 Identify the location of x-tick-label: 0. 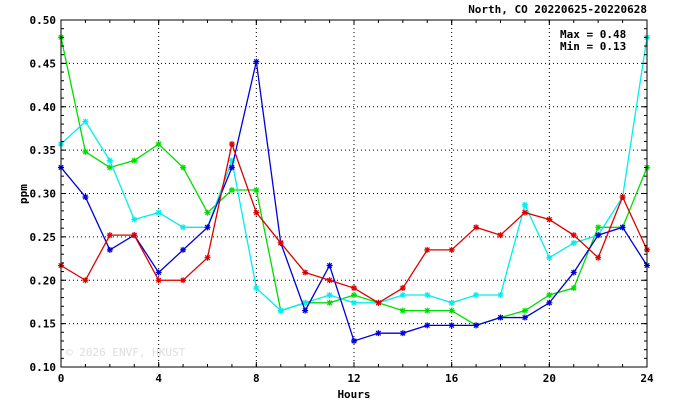
(61, 378).